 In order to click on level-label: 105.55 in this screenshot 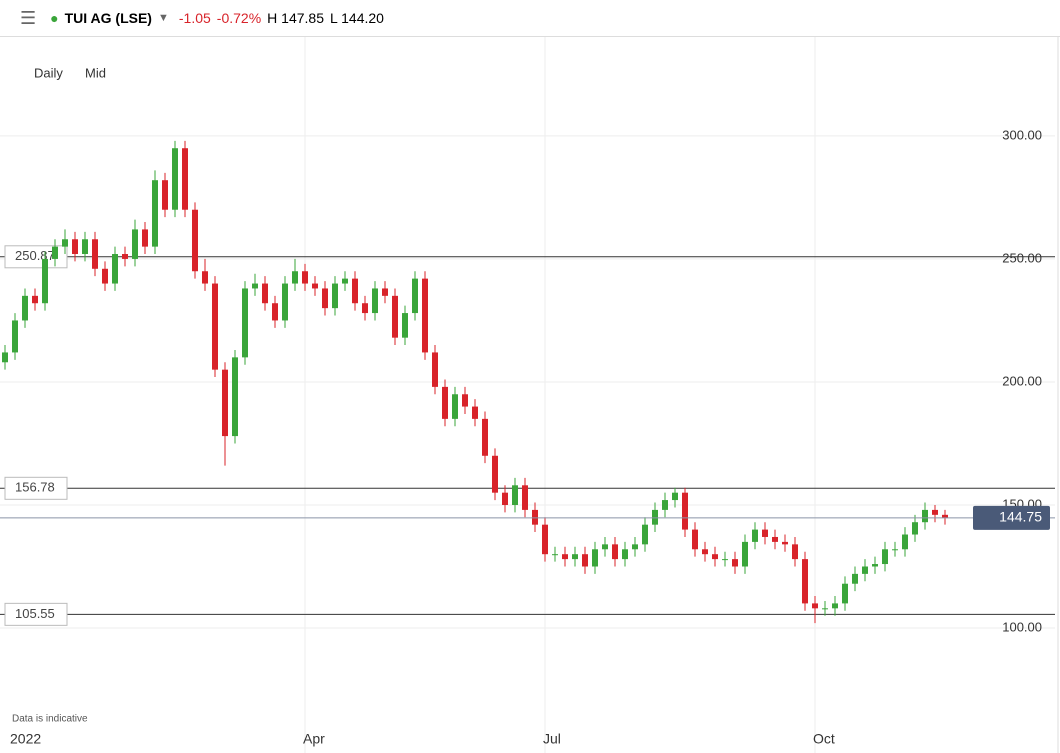, I will do `click(35, 613)`.